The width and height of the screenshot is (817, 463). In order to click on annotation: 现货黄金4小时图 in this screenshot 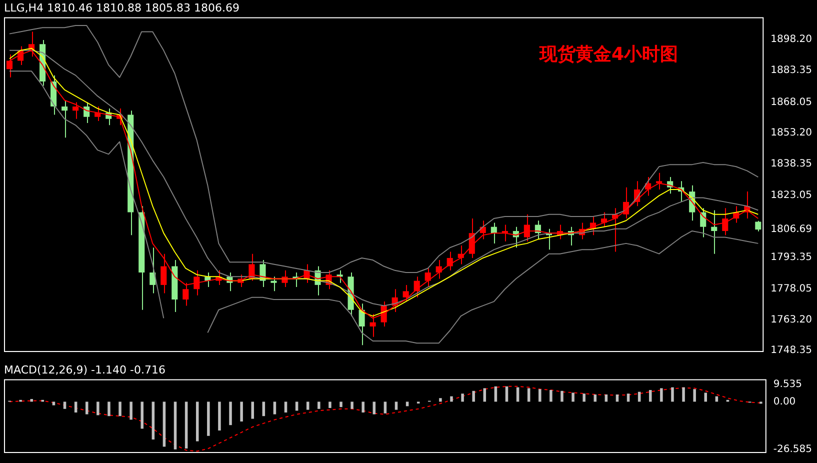, I will do `click(608, 54)`.